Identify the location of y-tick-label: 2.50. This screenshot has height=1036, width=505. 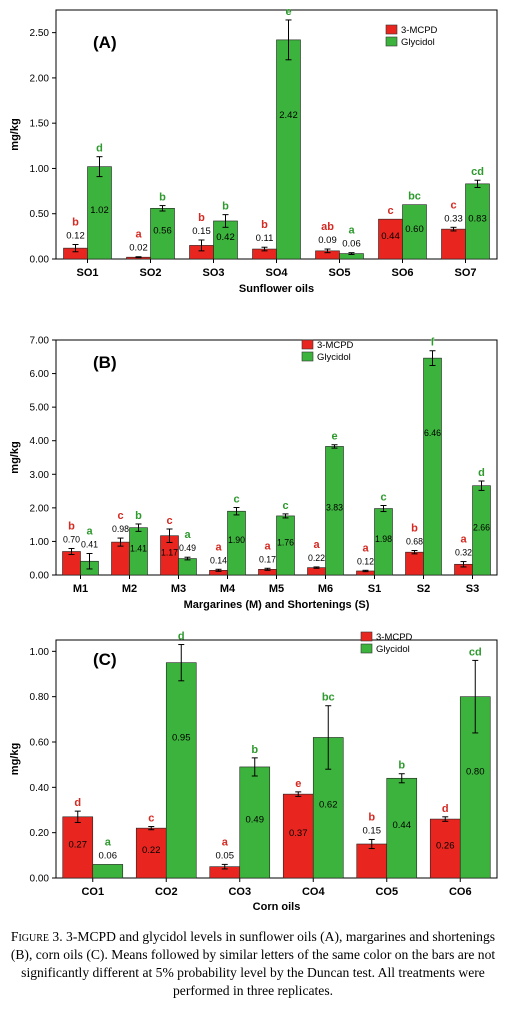
(40, 33).